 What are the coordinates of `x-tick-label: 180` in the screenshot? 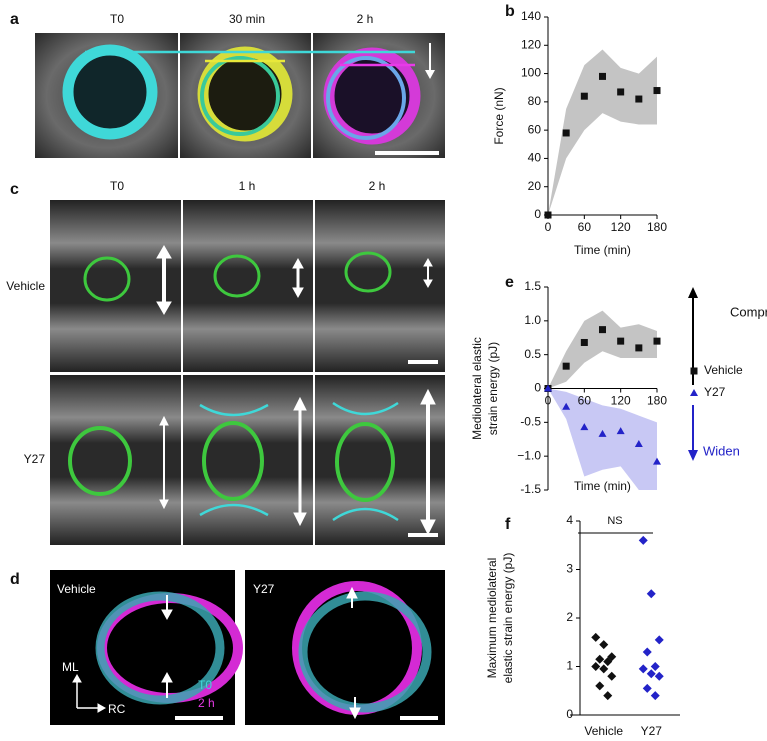 It's located at (657, 401).